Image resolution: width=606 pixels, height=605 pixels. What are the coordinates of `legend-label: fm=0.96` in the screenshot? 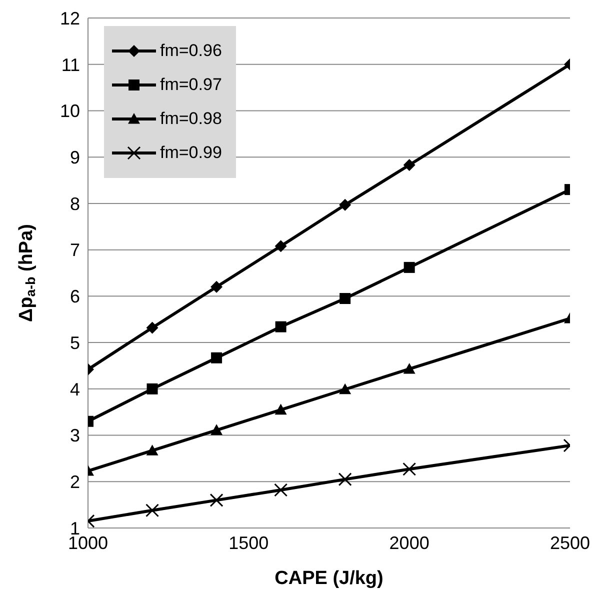 It's located at (191, 51).